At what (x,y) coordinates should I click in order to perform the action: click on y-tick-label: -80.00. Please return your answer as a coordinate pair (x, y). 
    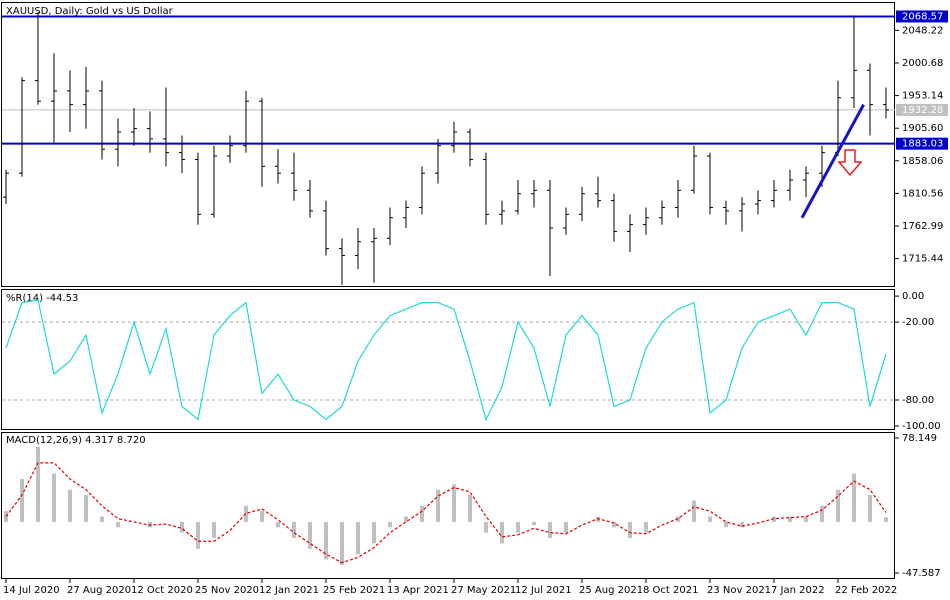
    Looking at the image, I should click on (918, 400).